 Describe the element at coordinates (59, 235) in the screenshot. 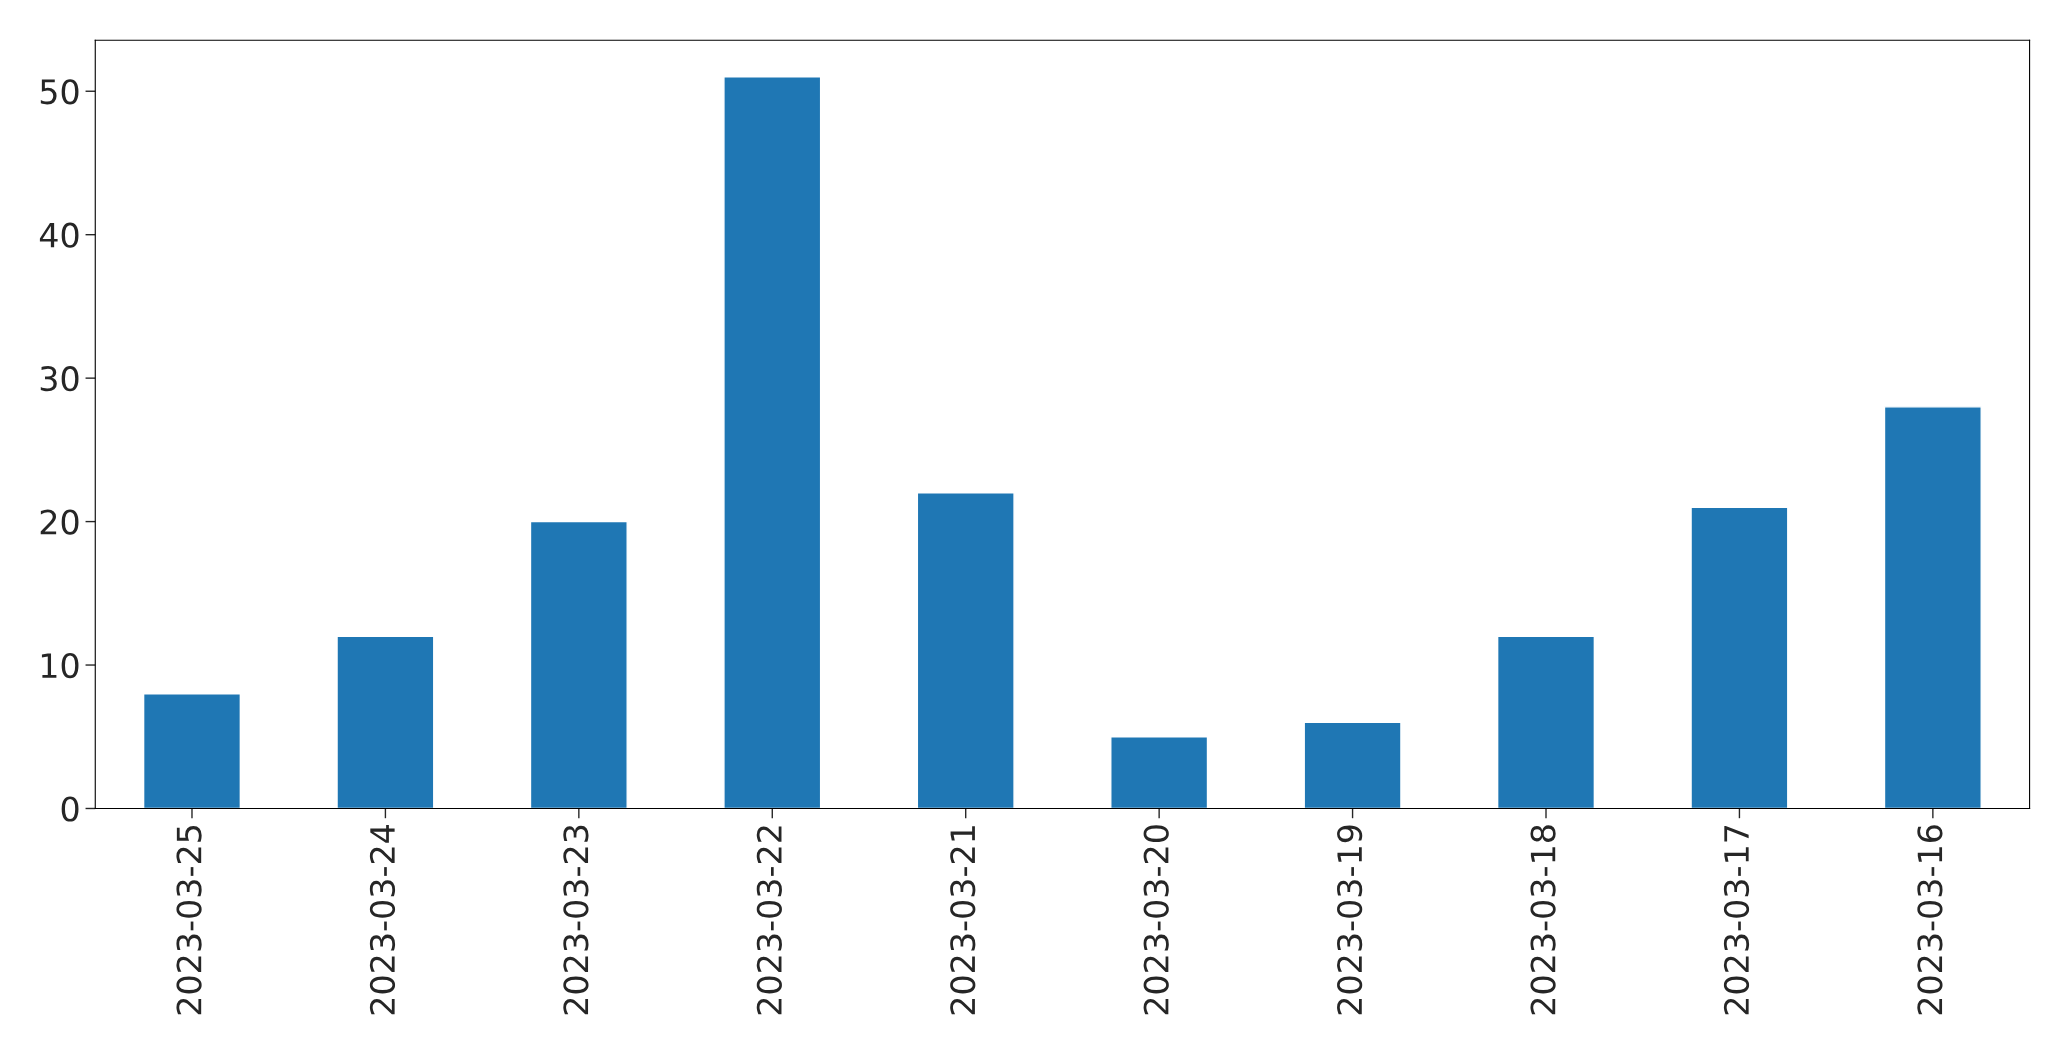

I see `y-tick-label: 40` at that location.